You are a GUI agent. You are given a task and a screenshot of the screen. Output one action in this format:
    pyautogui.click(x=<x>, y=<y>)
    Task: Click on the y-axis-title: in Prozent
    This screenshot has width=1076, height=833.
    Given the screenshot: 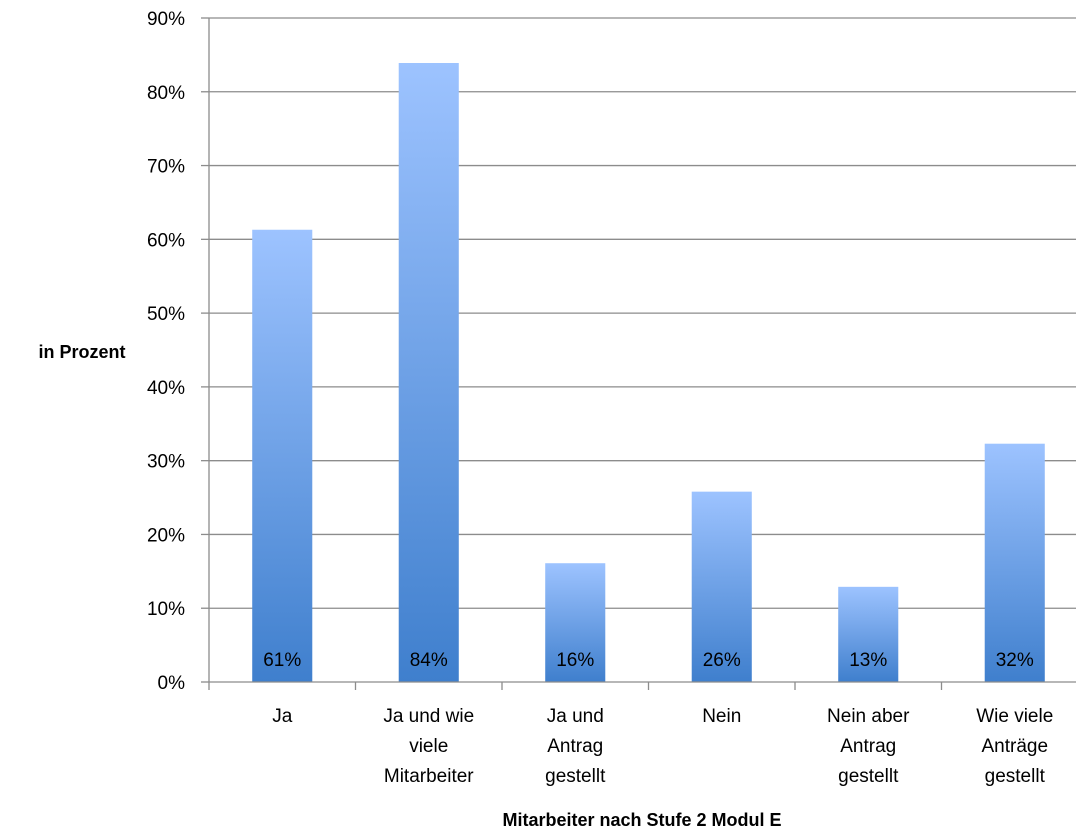 What is the action you would take?
    pyautogui.click(x=81, y=352)
    